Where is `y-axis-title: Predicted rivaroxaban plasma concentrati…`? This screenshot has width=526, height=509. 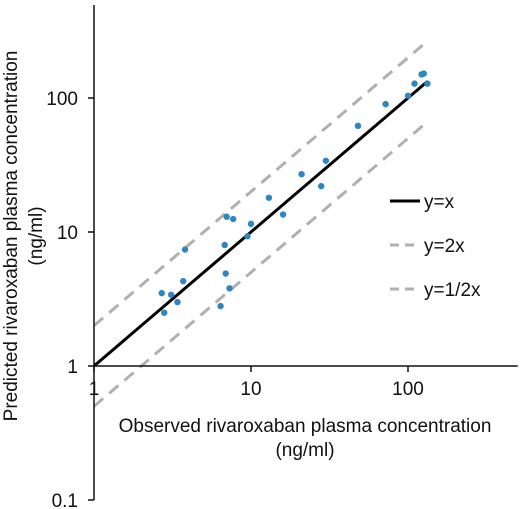
y-axis-title: Predicted rivaroxaban plasma concentrati… is located at coordinates (11, 236).